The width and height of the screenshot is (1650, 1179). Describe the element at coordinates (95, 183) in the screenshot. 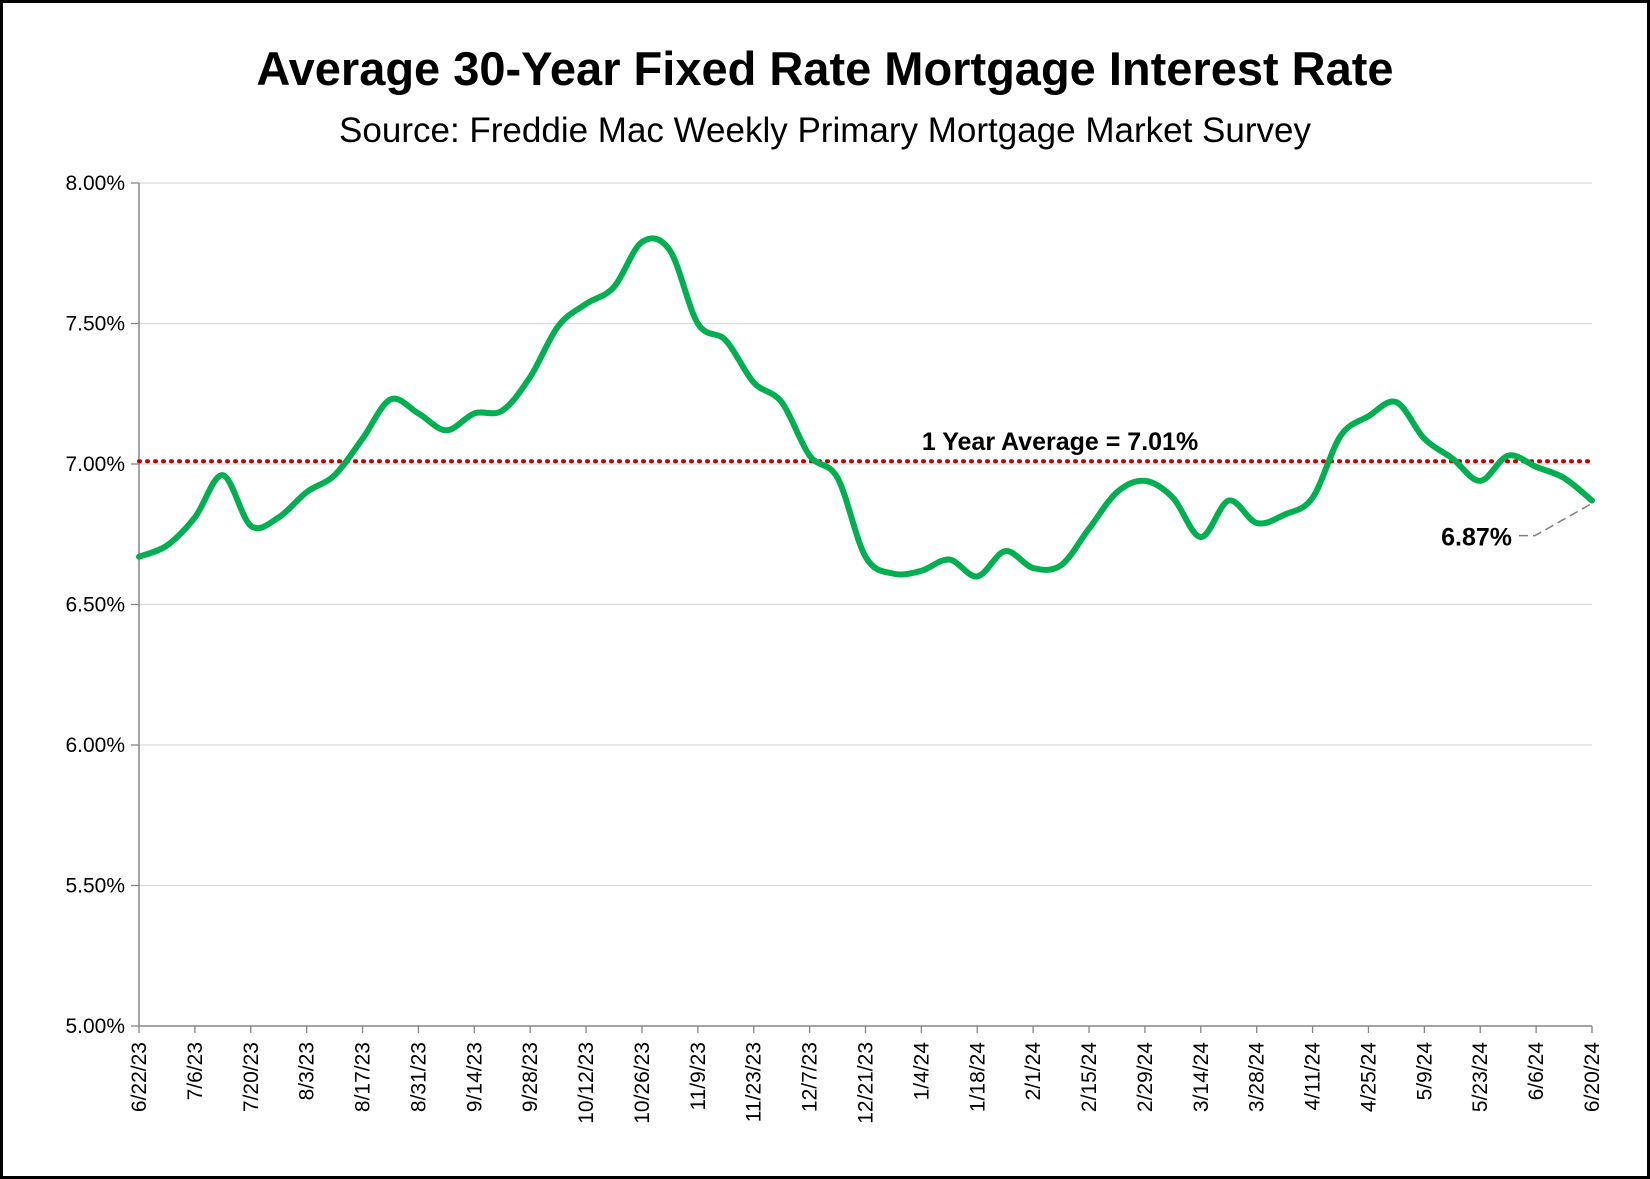

I see `y-tick-label: 8.00%` at that location.